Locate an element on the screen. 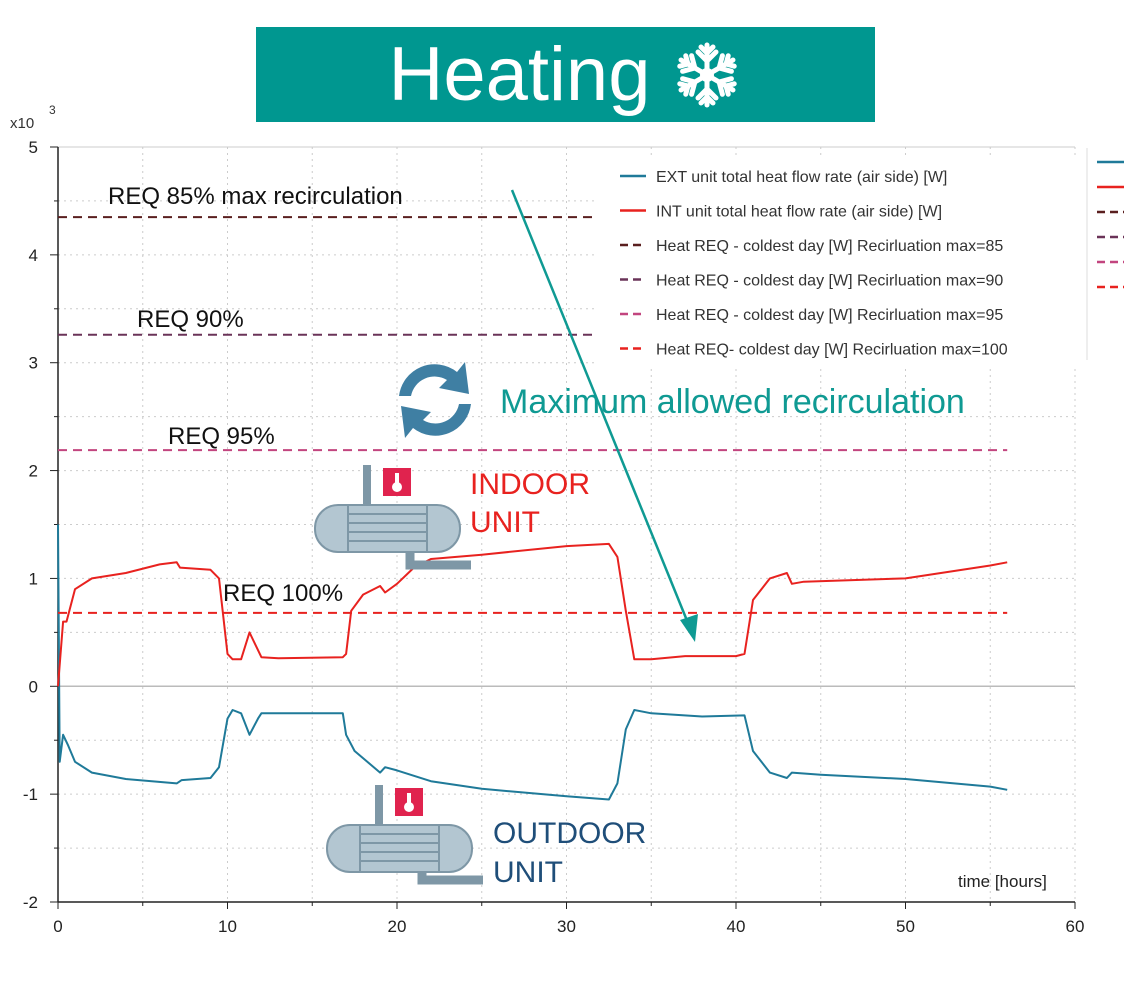 The width and height of the screenshot is (1131, 988). title: Heating is located at coordinates (519, 74).